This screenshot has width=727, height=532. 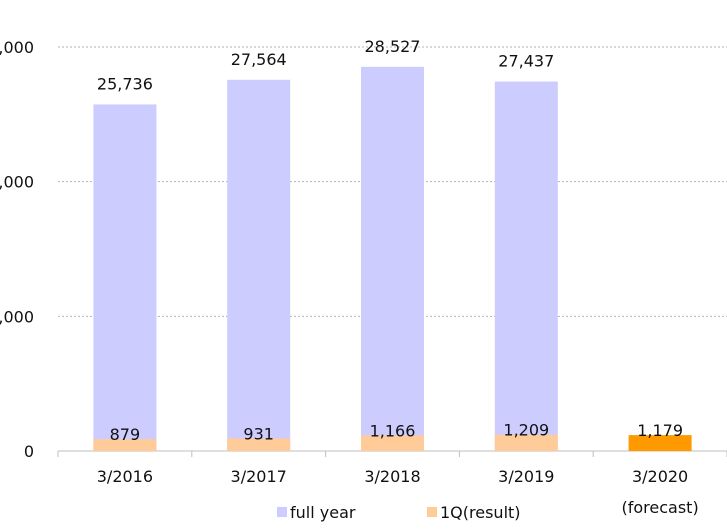 What do you see at coordinates (393, 430) in the screenshot?
I see `data-label-1q-result: 1,166` at bounding box center [393, 430].